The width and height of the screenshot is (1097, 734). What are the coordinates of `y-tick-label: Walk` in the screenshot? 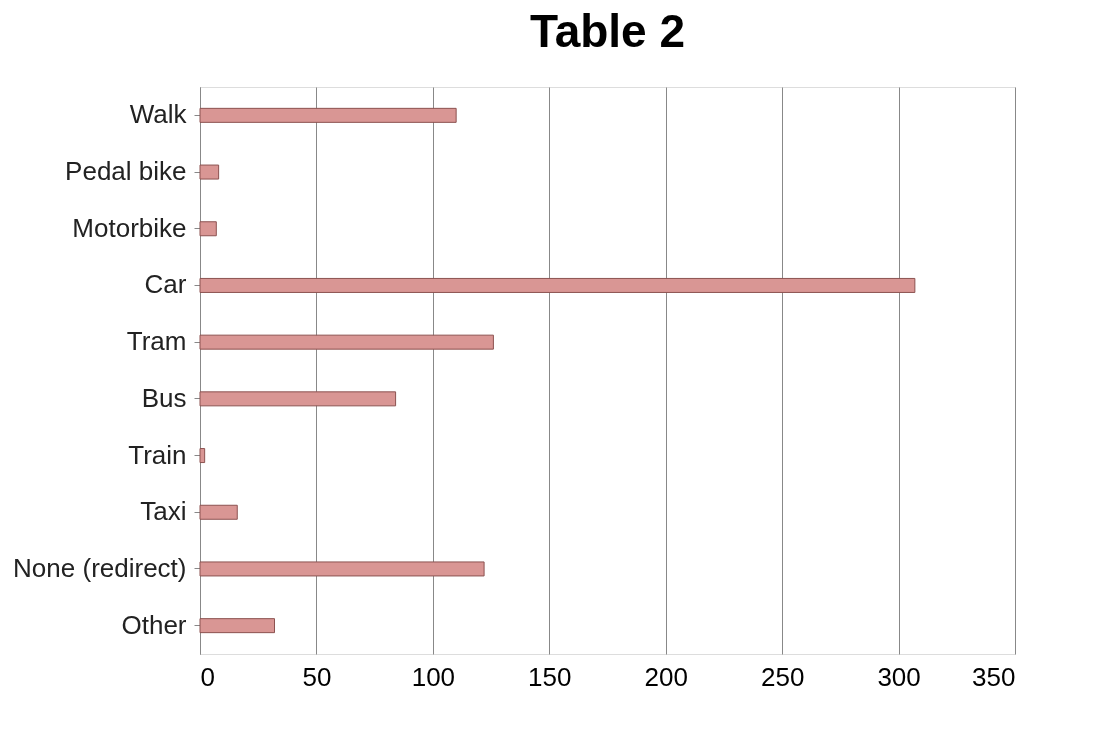 It's located at (158, 114).